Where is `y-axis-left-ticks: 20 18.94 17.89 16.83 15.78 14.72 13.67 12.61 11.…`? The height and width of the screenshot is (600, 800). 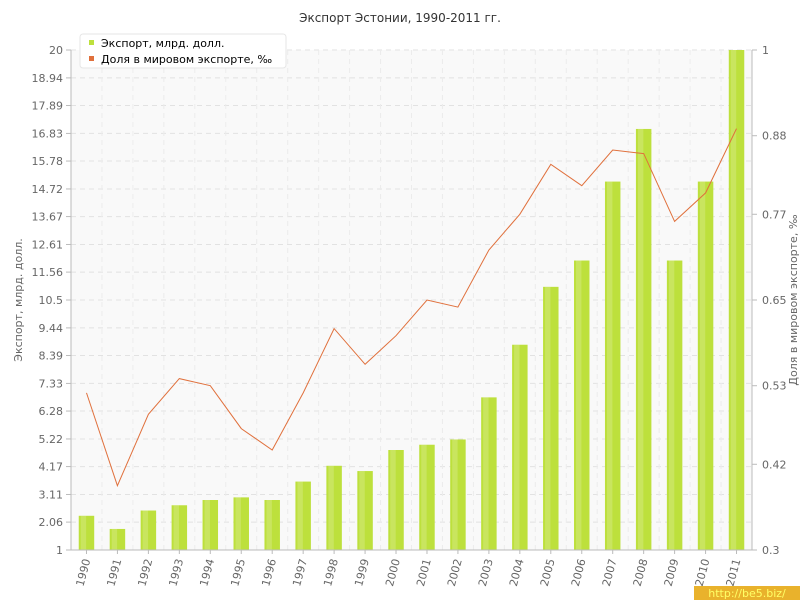
y-axis-left-ticks: 20 18.94 17.89 16.83 15.78 14.72 13.67 12.61 11.… is located at coordinates (51, 300).